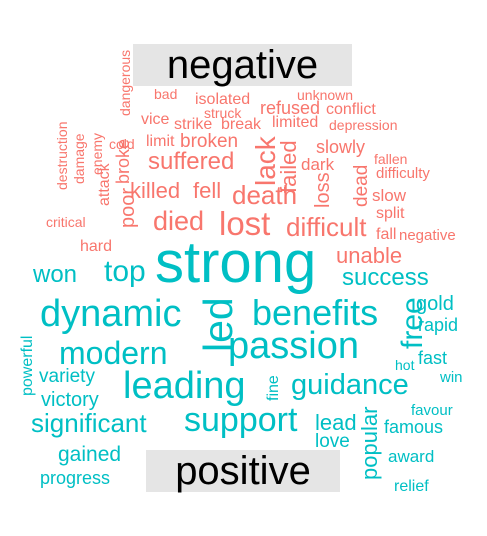 Image resolution: width=487 pixels, height=536 pixels. Describe the element at coordinates (75, 478) in the screenshot. I see `positive-word-progress: progress` at that location.